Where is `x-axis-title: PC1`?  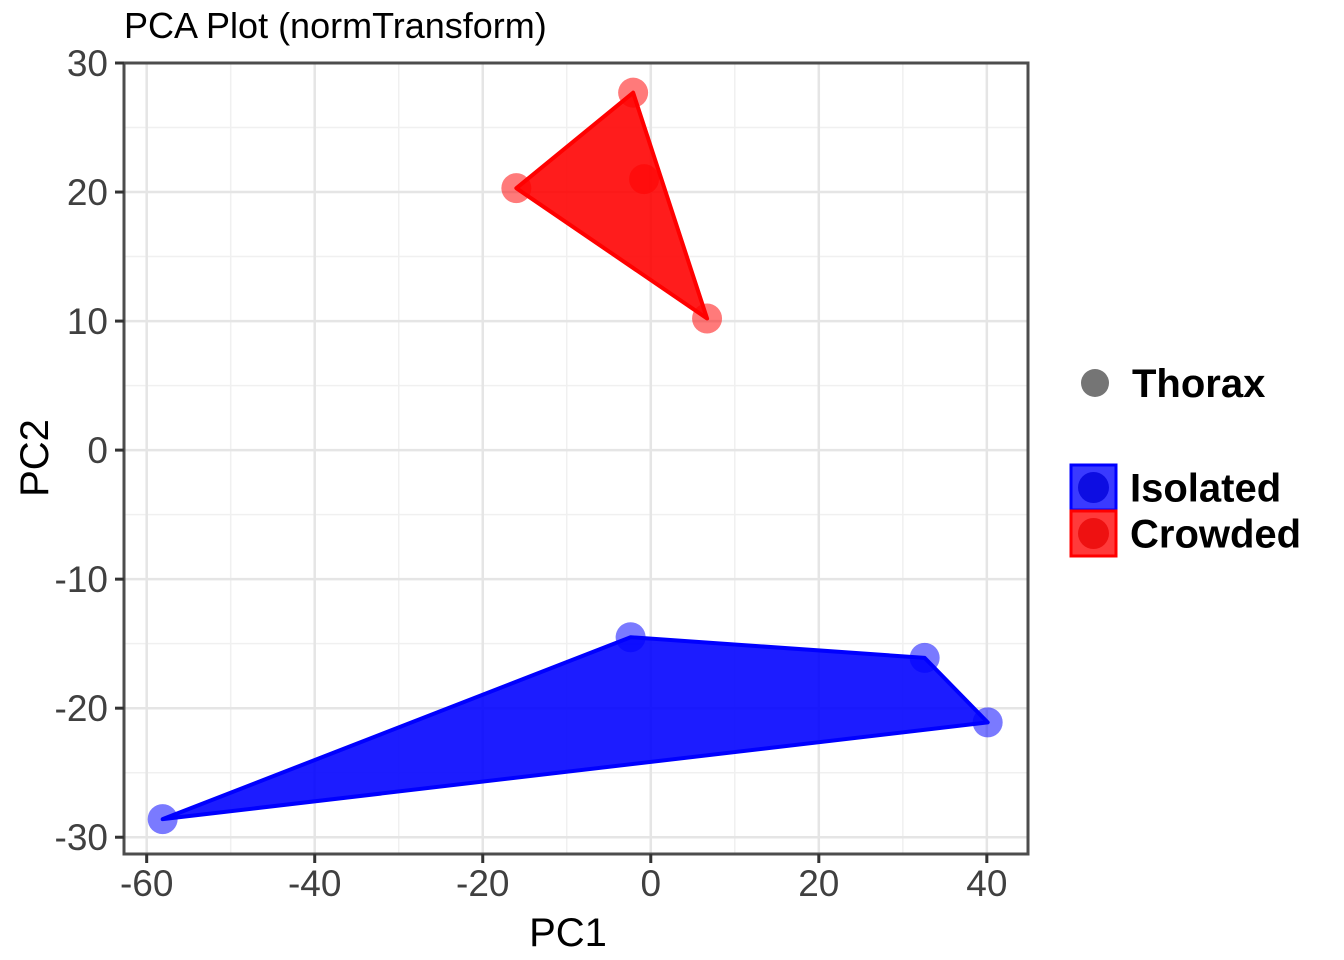
x-axis-title: PC1 is located at coordinates (568, 933).